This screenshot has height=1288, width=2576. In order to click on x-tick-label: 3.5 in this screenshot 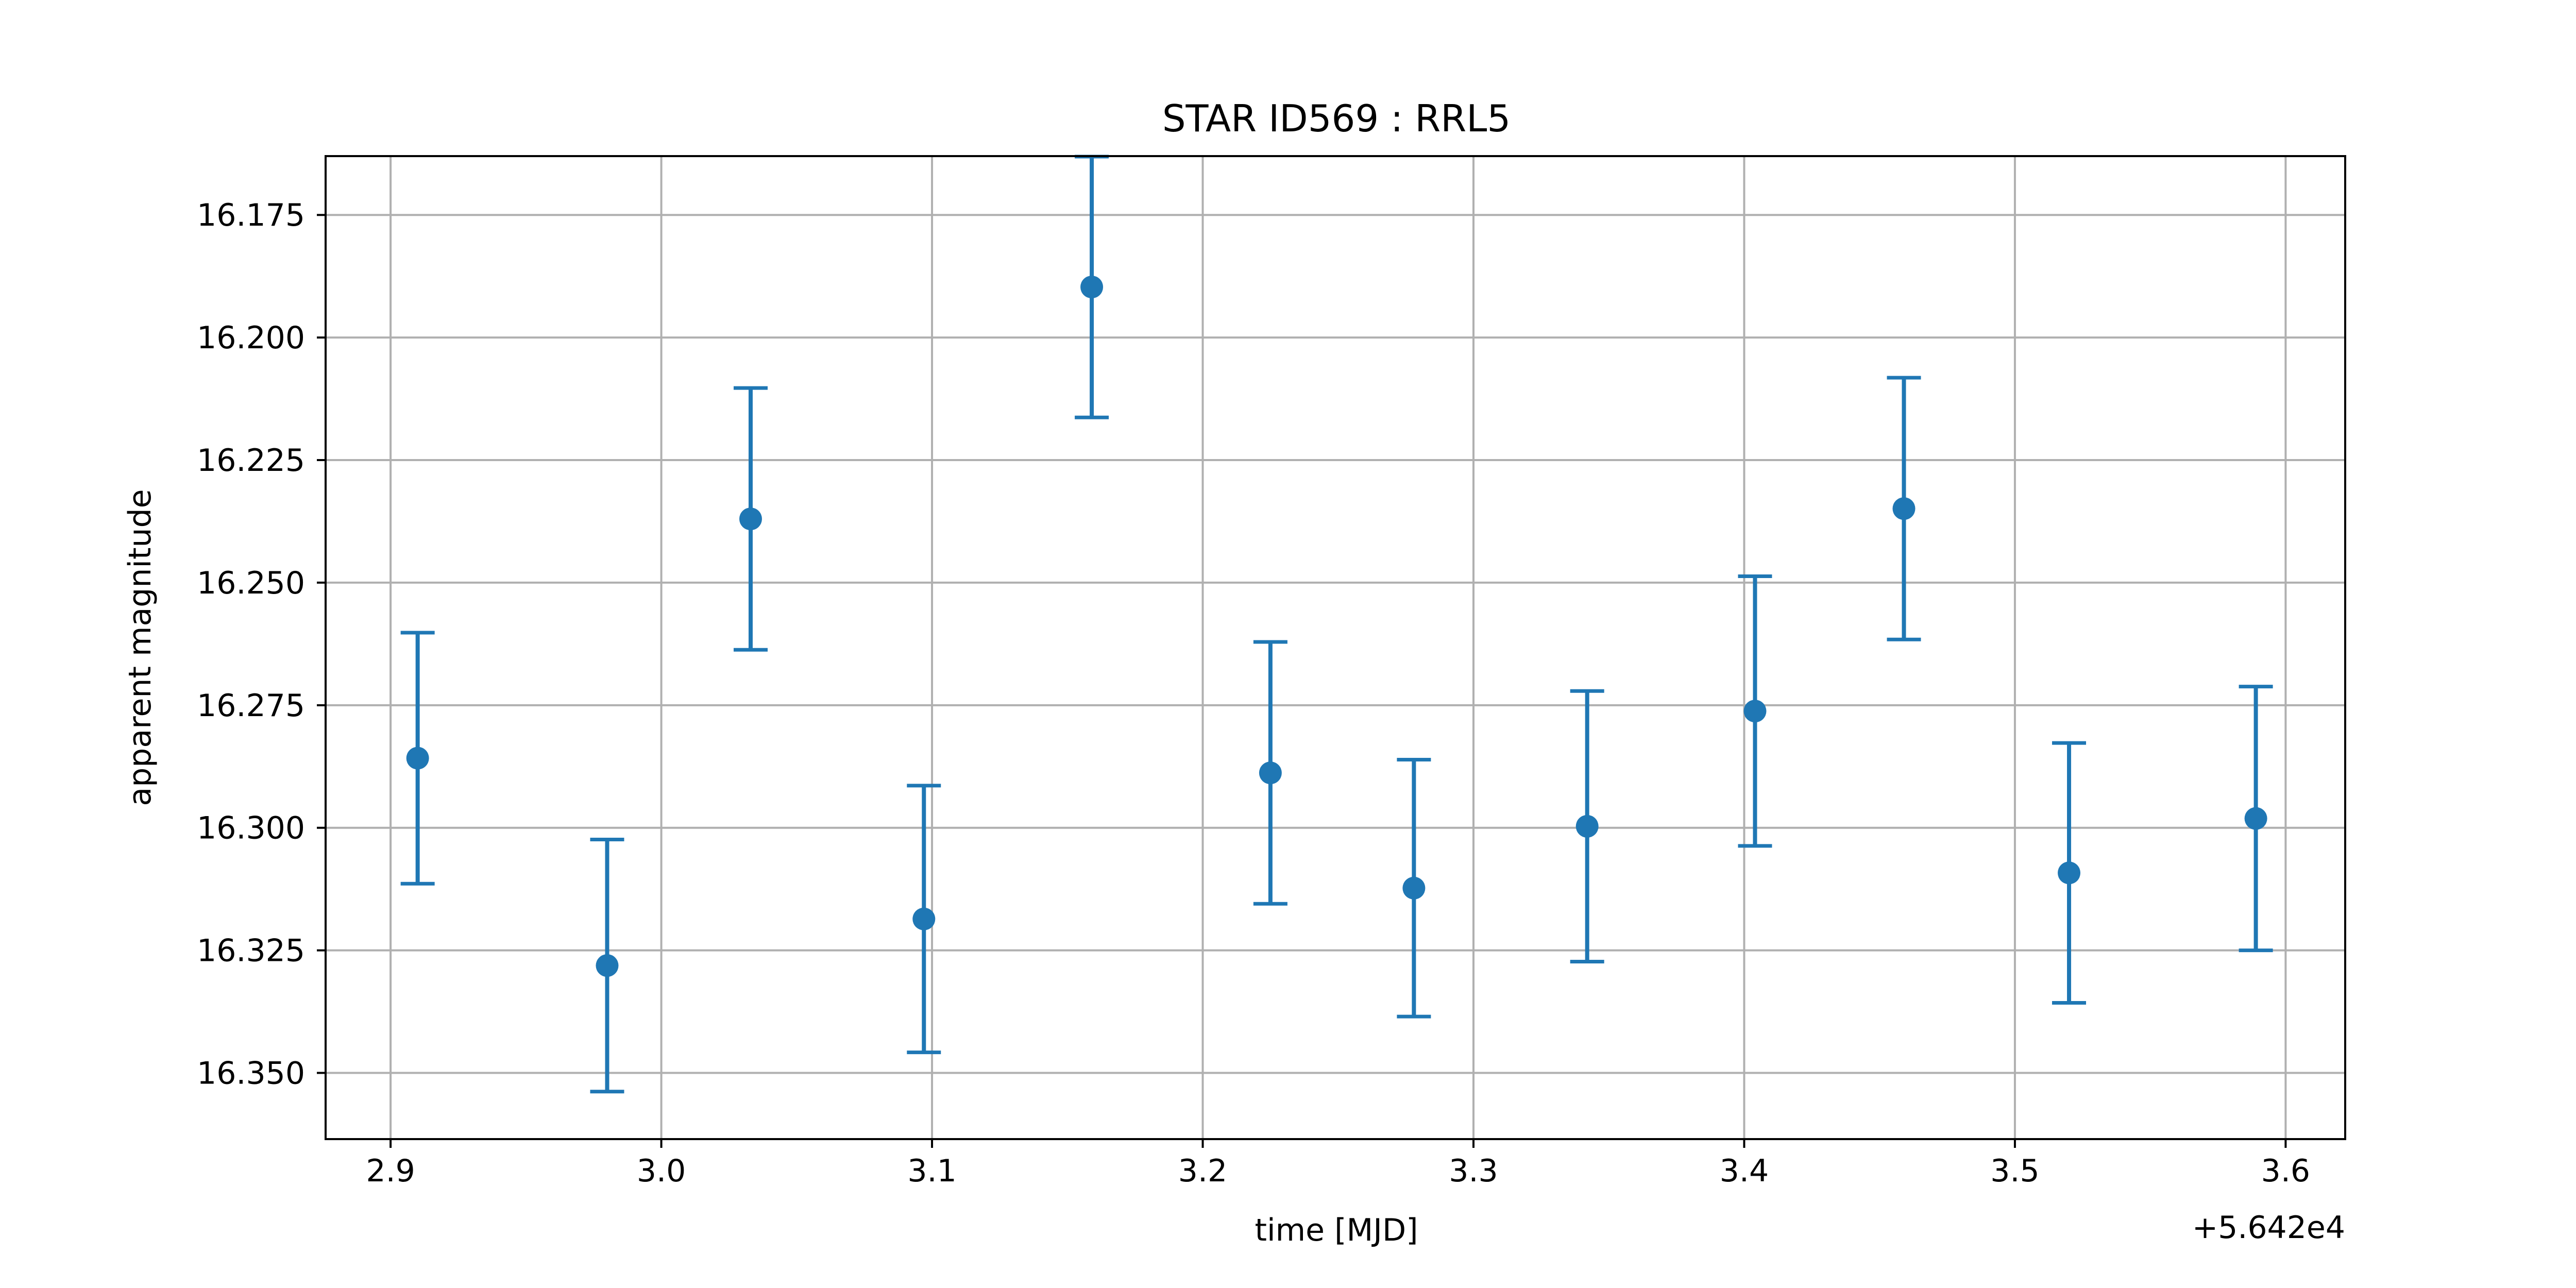, I will do `click(2014, 1171)`.